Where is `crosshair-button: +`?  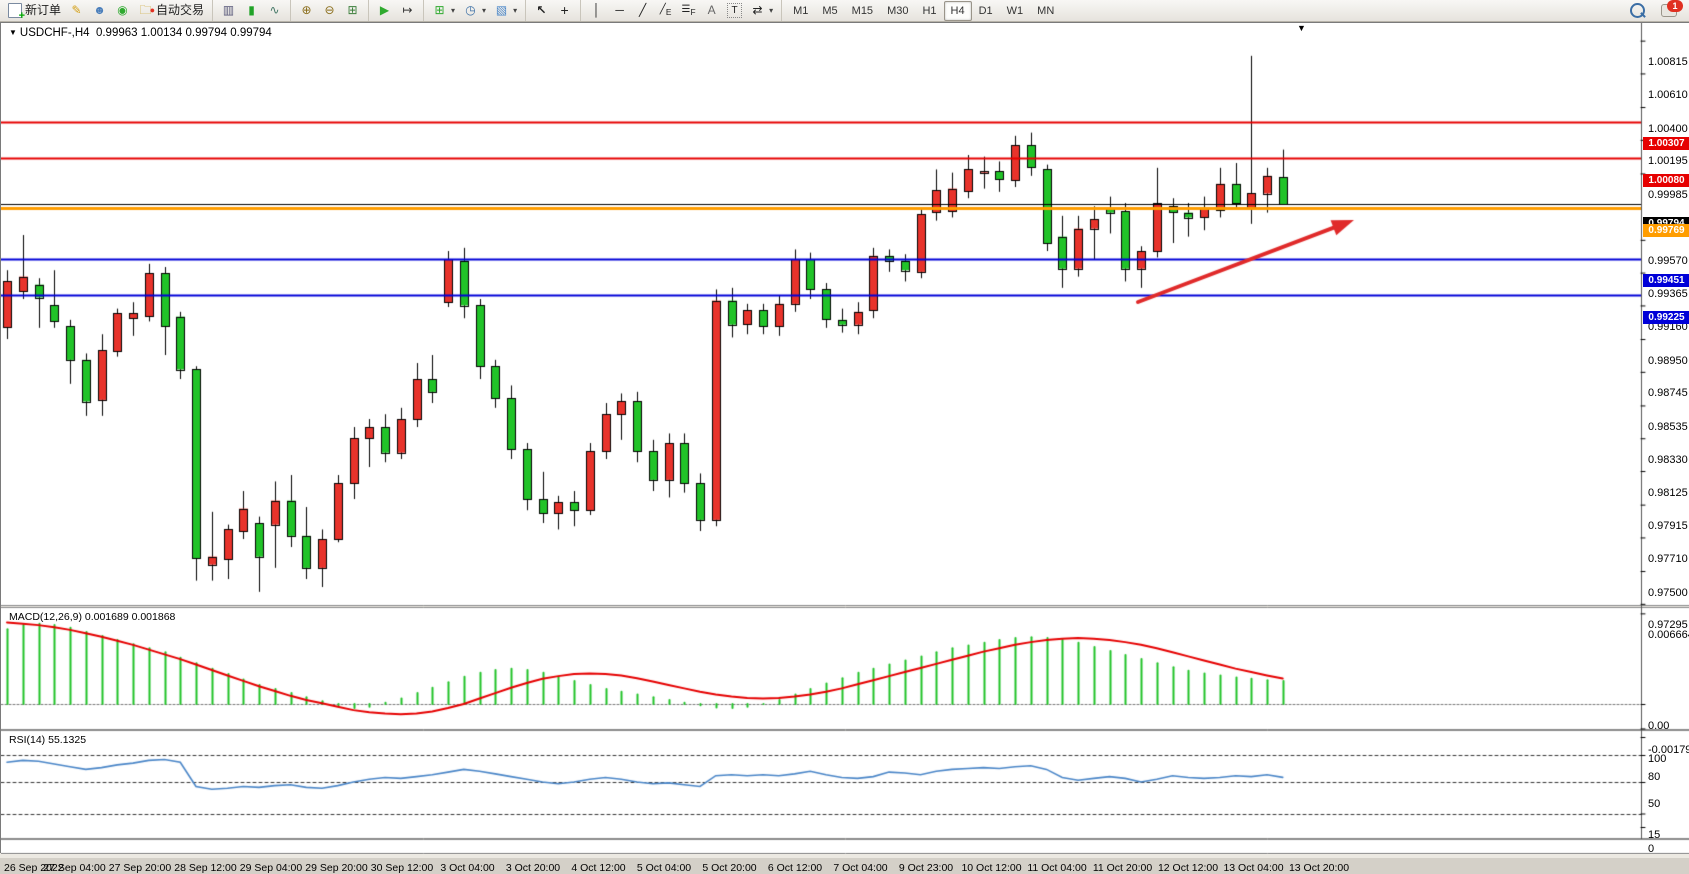
crosshair-button: + is located at coordinates (564, 10).